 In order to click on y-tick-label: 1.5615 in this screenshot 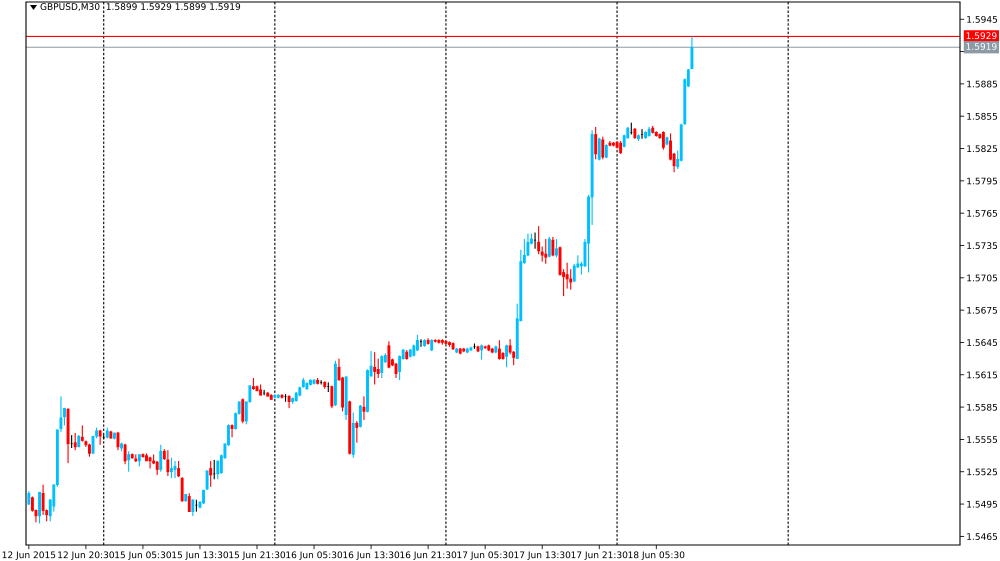, I will do `click(982, 375)`.